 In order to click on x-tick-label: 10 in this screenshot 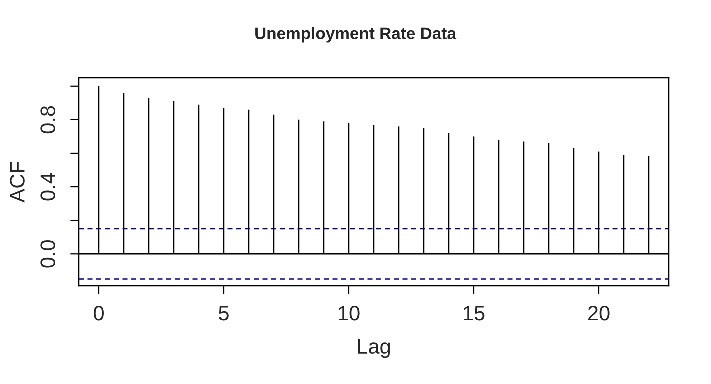, I will do `click(349, 313)`.